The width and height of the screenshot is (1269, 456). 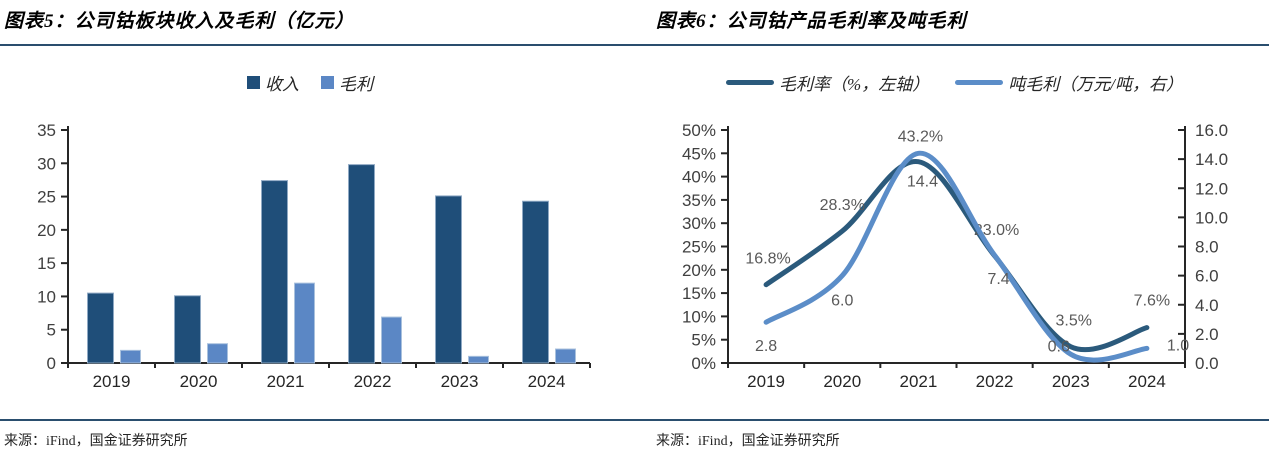 What do you see at coordinates (46, 197) in the screenshot?
I see `y-tick-label: 25` at bounding box center [46, 197].